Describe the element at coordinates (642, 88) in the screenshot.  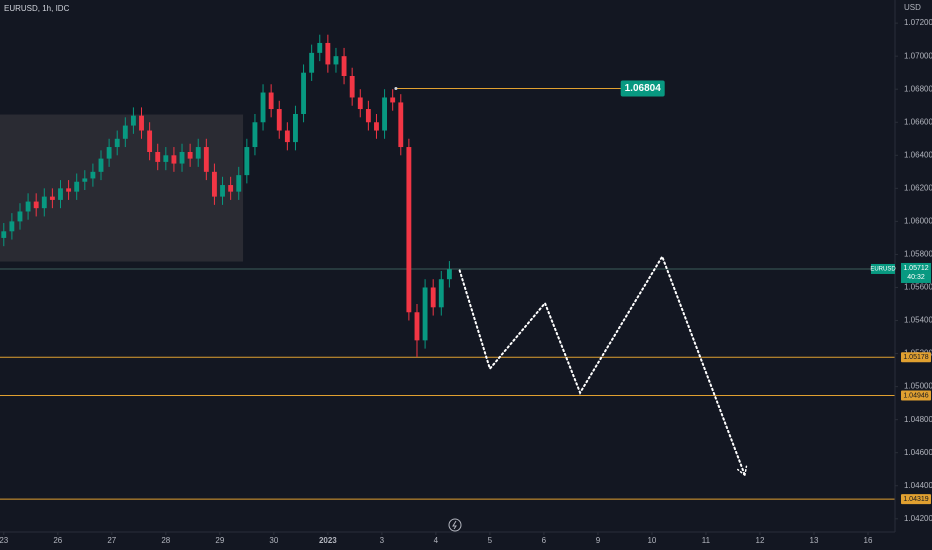
I see `target-label-box` at that location.